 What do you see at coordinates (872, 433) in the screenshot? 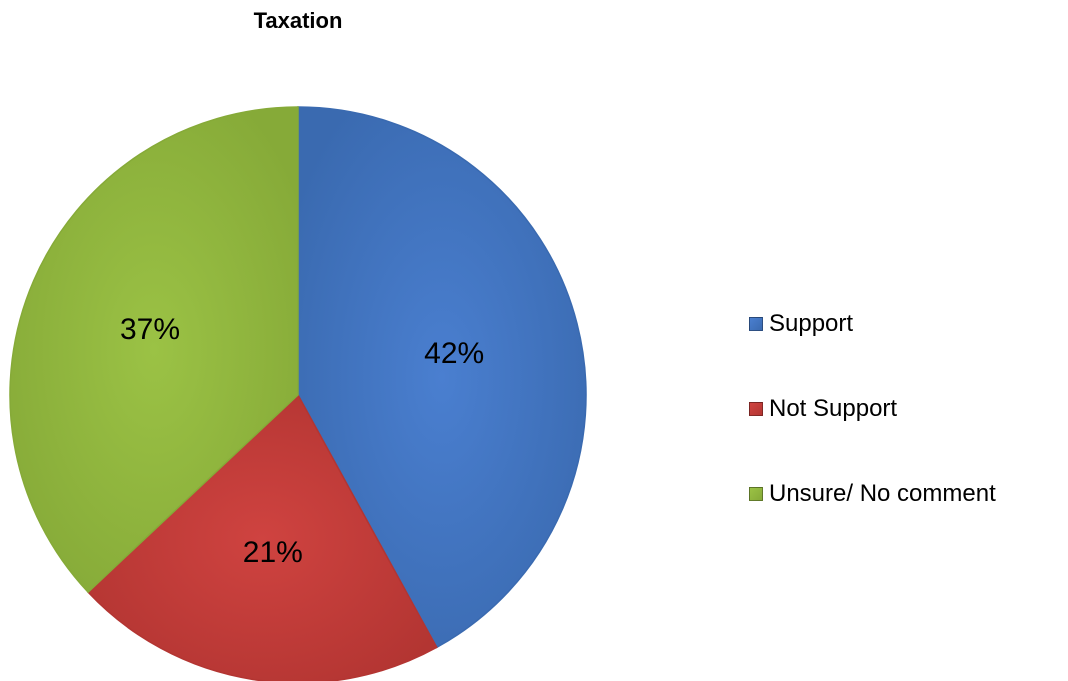
I see `legend: Support Not Support Unsure/ No comment` at bounding box center [872, 433].